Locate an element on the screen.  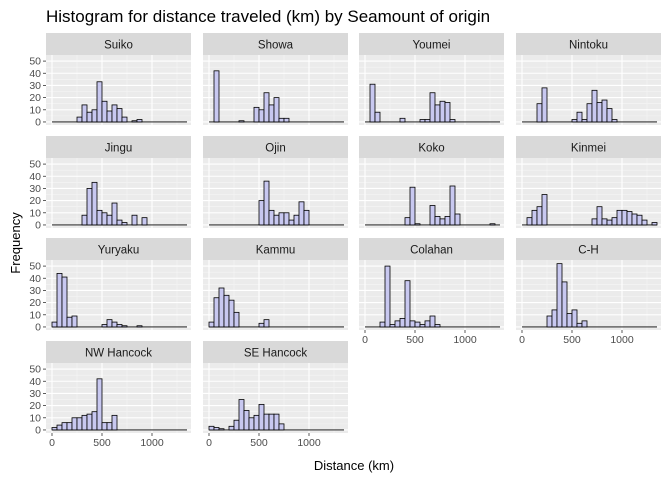
facet-label: Youmei is located at coordinates (432, 46).